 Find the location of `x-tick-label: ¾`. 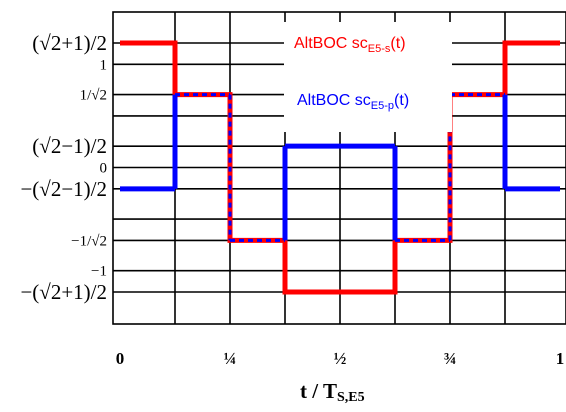

x-tick-label: ¾ is located at coordinates (450, 358).